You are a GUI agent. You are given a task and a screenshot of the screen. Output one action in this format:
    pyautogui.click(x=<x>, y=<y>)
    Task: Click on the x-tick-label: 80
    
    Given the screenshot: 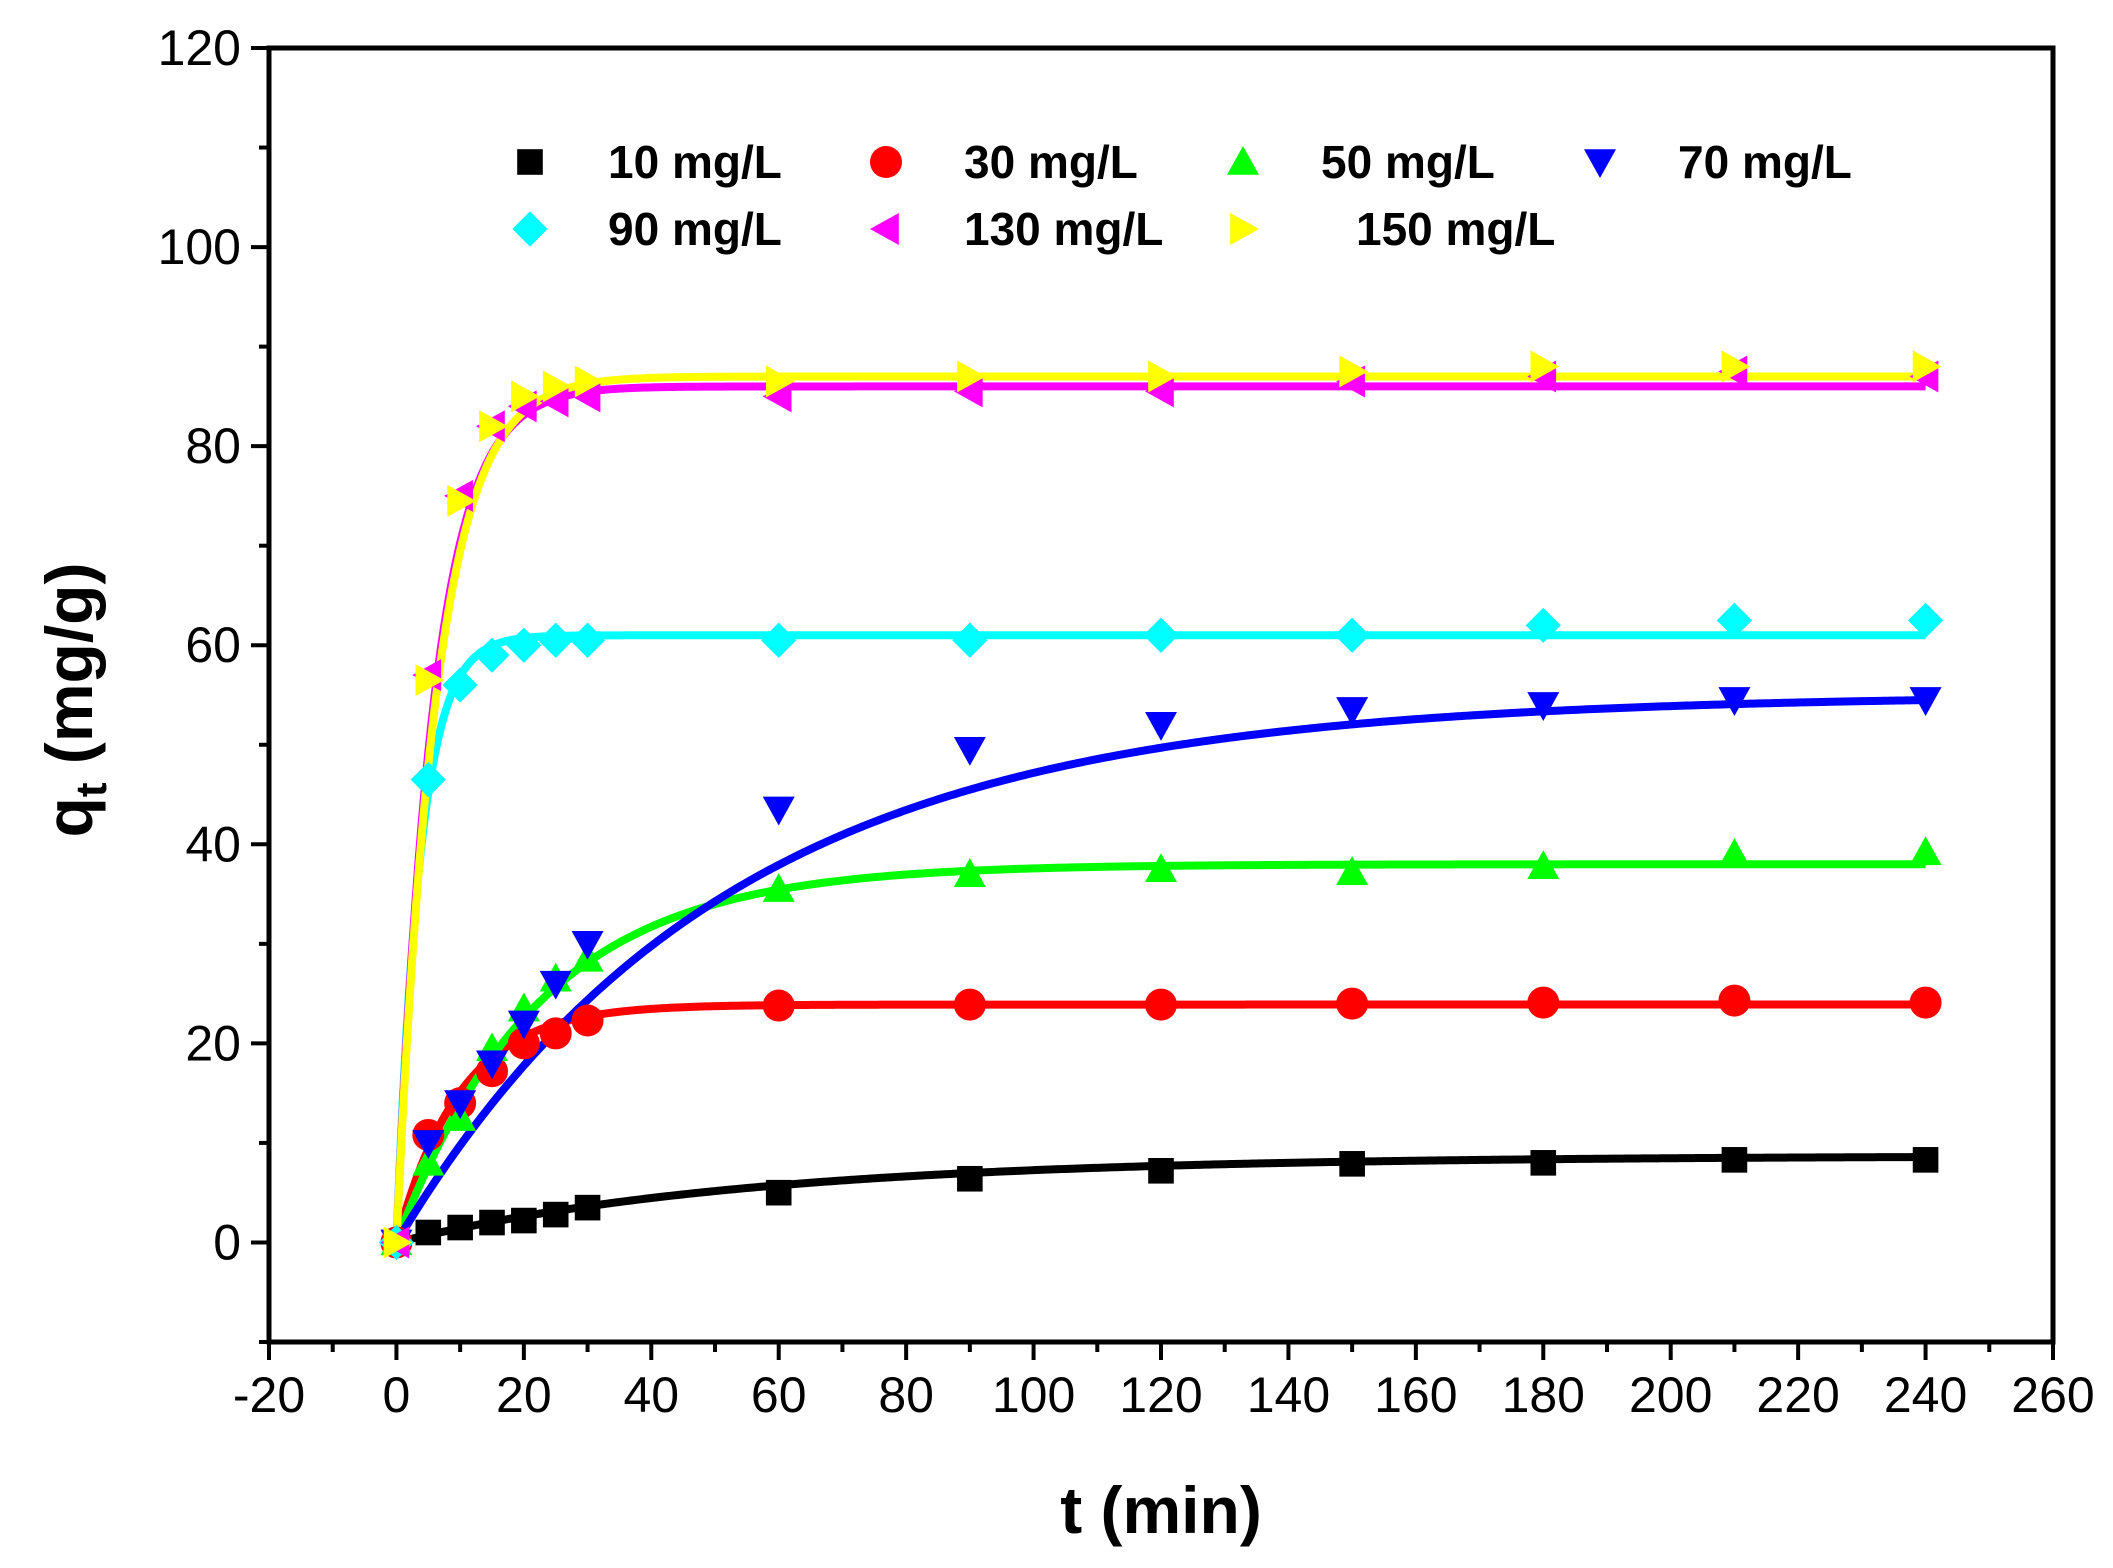 What is the action you would take?
    pyautogui.click(x=906, y=1395)
    